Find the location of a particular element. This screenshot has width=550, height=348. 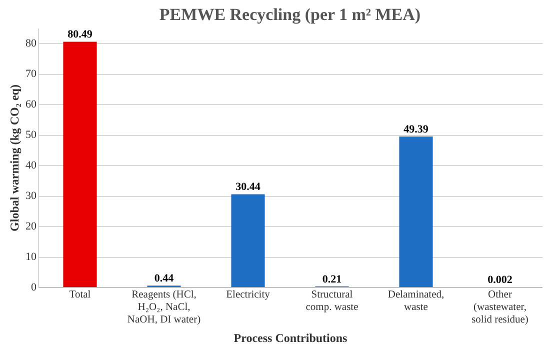

x-tick-label: Total is located at coordinates (80, 295).